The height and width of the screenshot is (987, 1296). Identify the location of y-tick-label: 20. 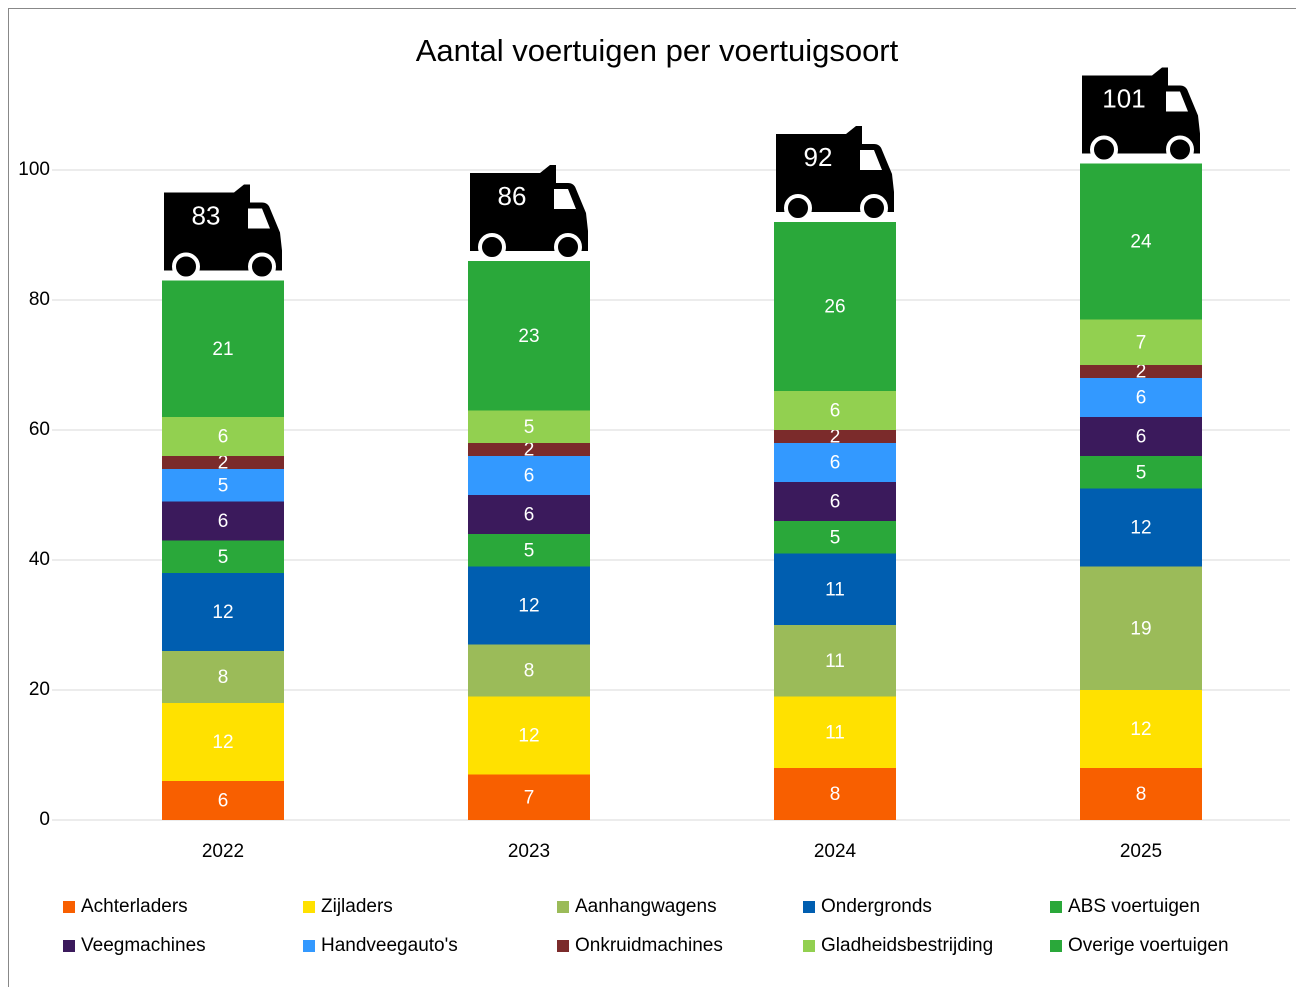
(39, 689).